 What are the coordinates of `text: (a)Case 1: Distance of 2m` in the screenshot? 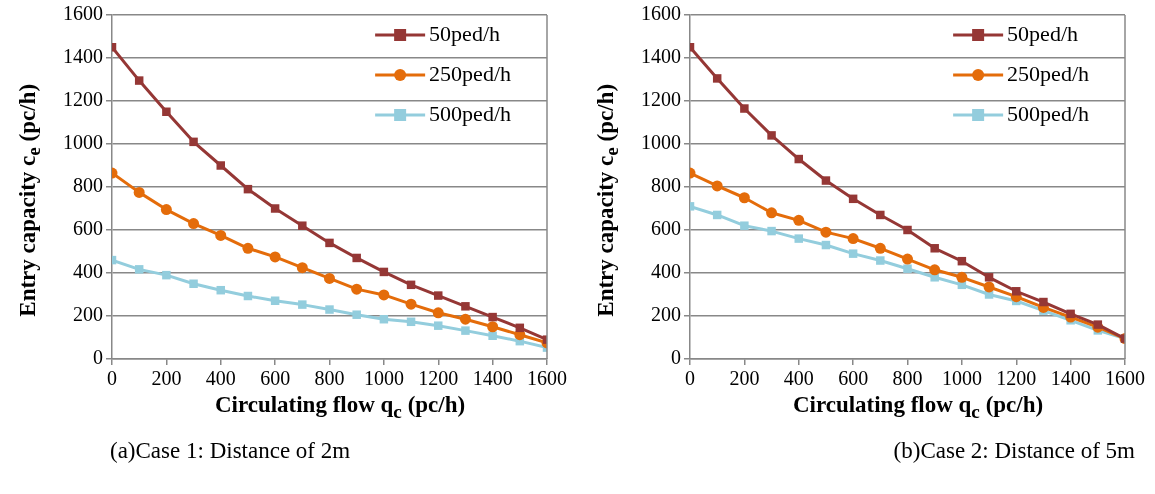 It's located at (230, 451).